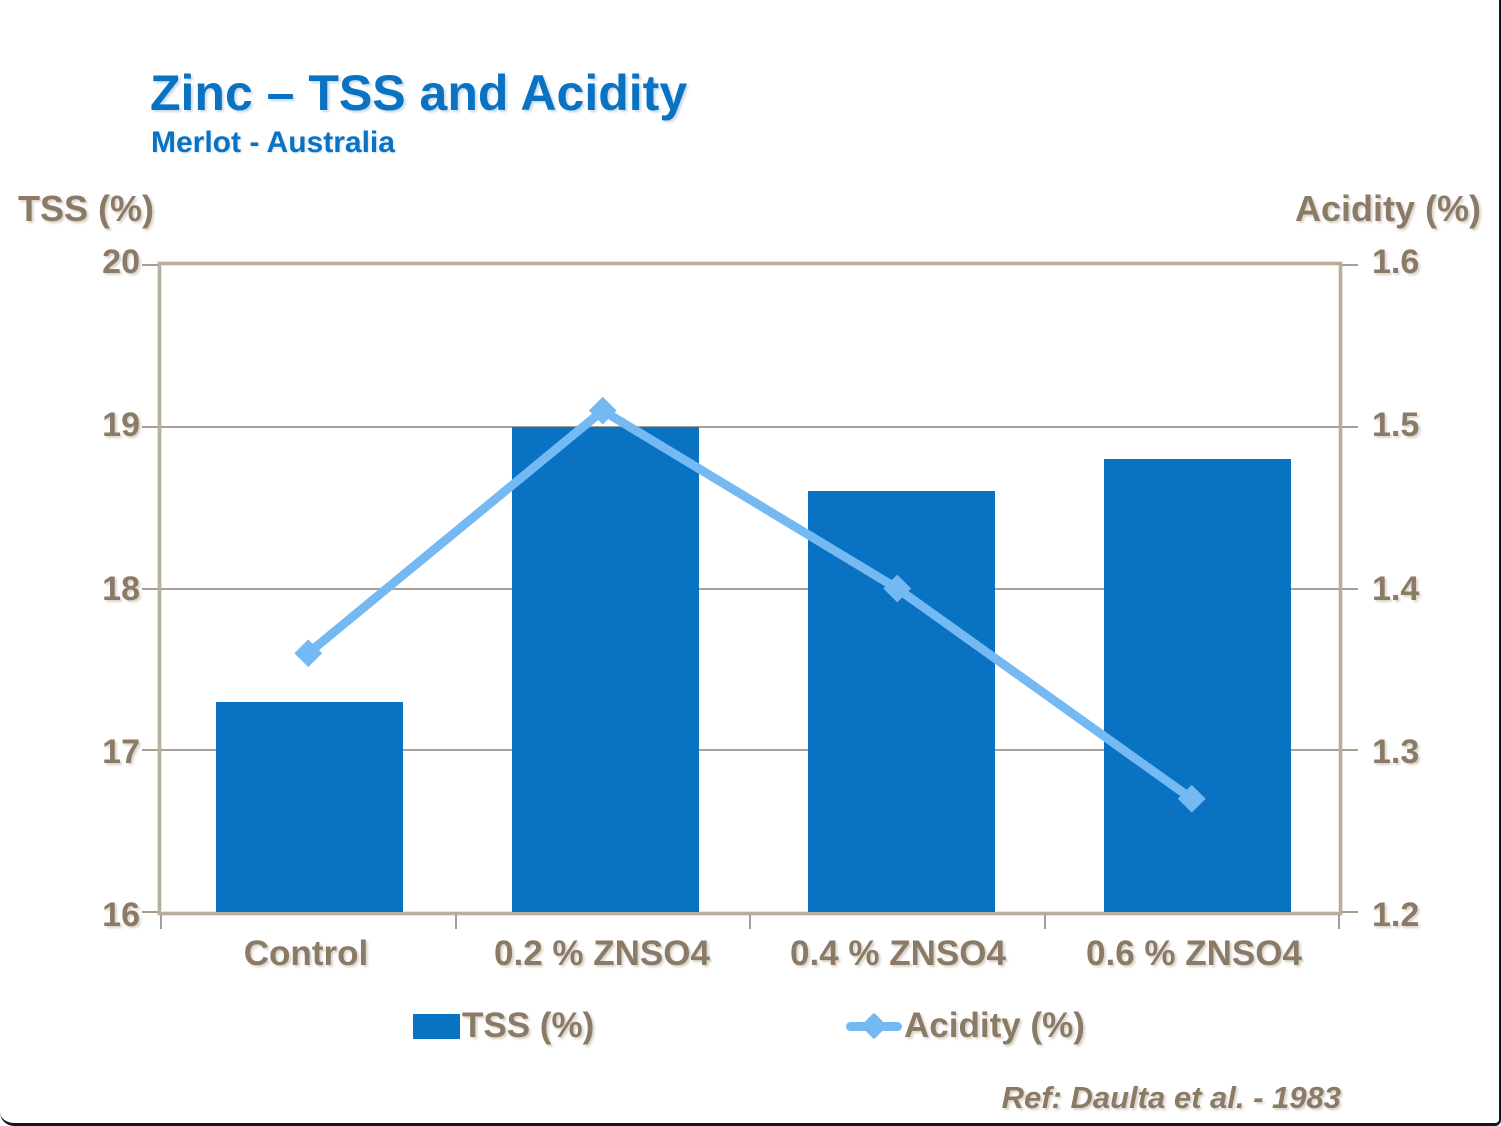 This screenshot has width=1501, height=1126. I want to click on chart-title: Zinc – TSS and Acidity, so click(419, 93).